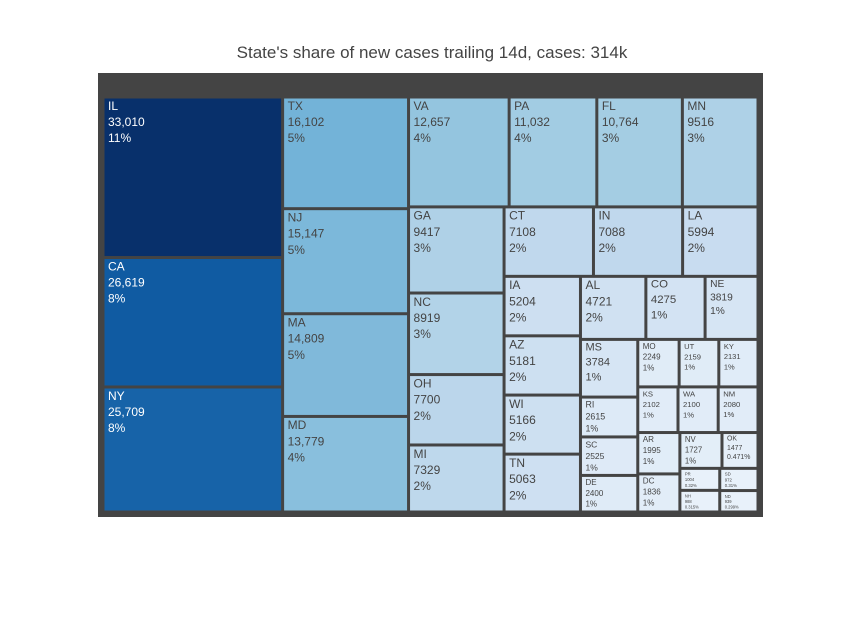  Describe the element at coordinates (700, 122) in the screenshot. I see `tile-value: 9516` at that location.